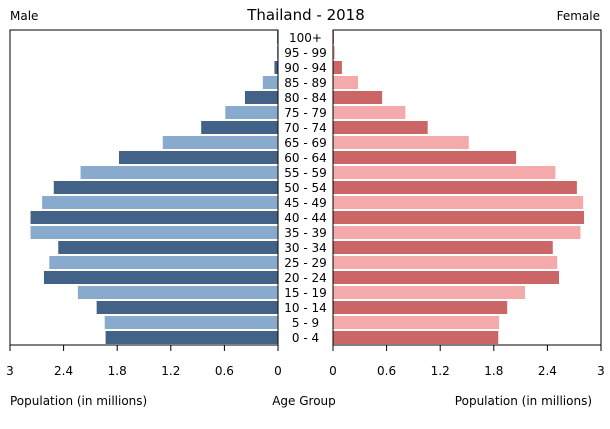 This screenshot has height=429, width=610. Describe the element at coordinates (440, 371) in the screenshot. I see `tick-label-right: 1.2` at that location.